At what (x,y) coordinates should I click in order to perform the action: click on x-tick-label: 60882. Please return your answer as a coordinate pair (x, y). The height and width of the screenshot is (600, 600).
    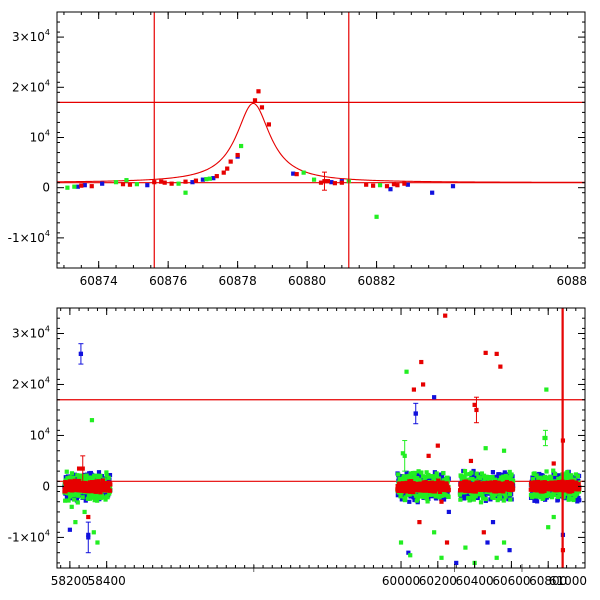
    Looking at the image, I should click on (376, 281).